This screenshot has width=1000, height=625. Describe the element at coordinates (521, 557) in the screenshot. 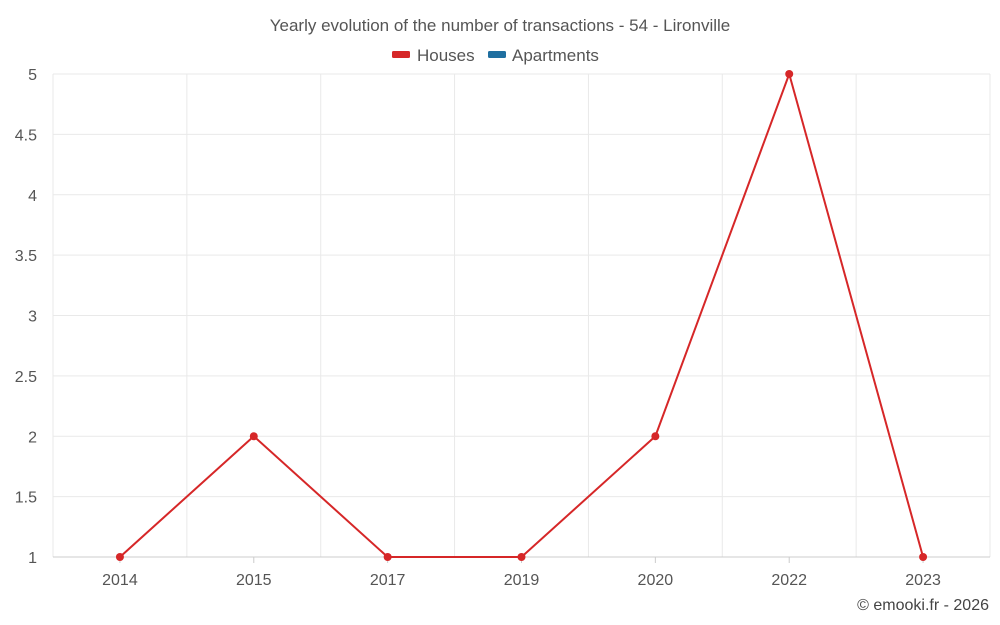

I see `data-point-houses-2019` at that location.